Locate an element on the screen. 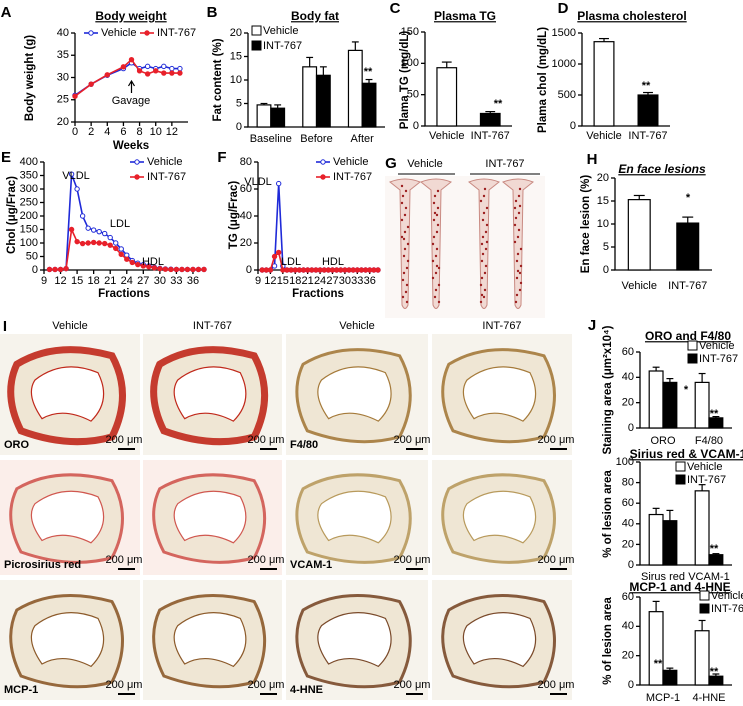  lumen is located at coordinates (67, 640).